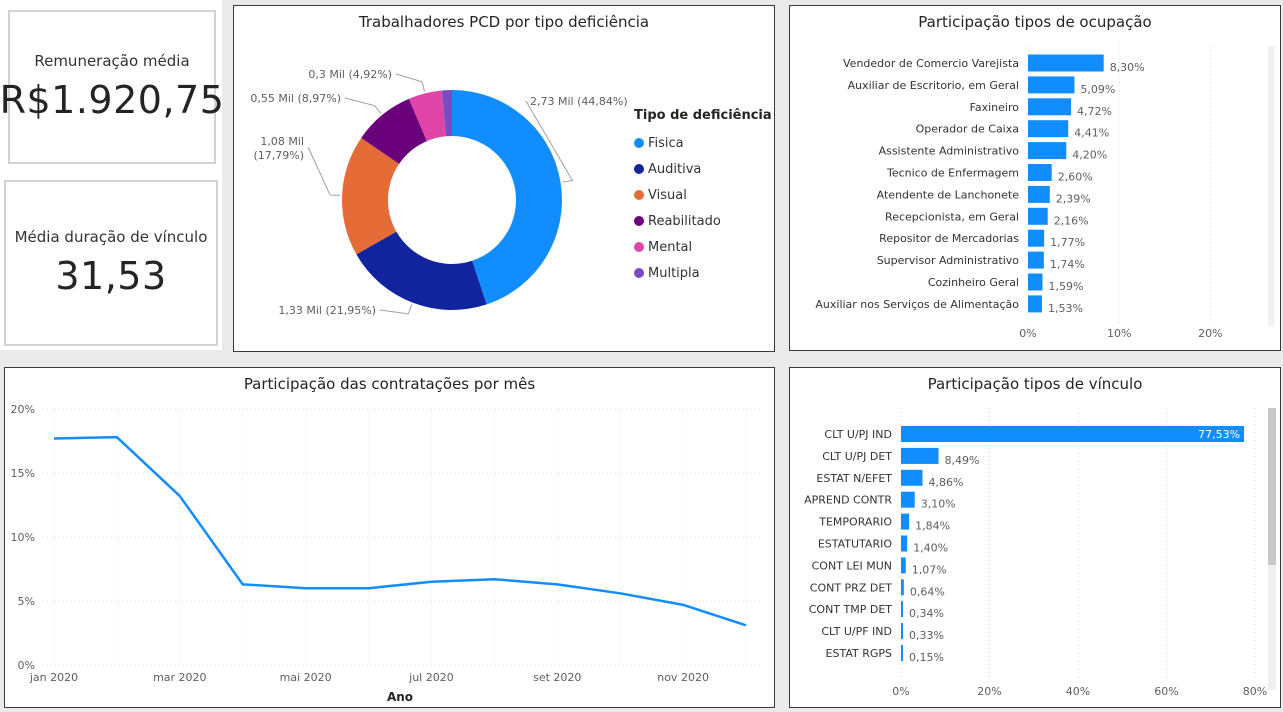  What do you see at coordinates (1066, 286) in the screenshot?
I see `bar-value-label: 1,59%` at bounding box center [1066, 286].